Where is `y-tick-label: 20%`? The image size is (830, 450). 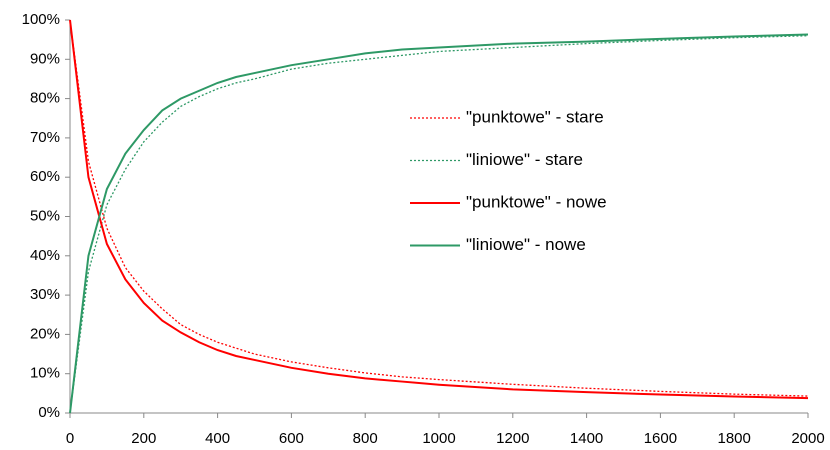
y-tick-label: 20% is located at coordinates (45, 333).